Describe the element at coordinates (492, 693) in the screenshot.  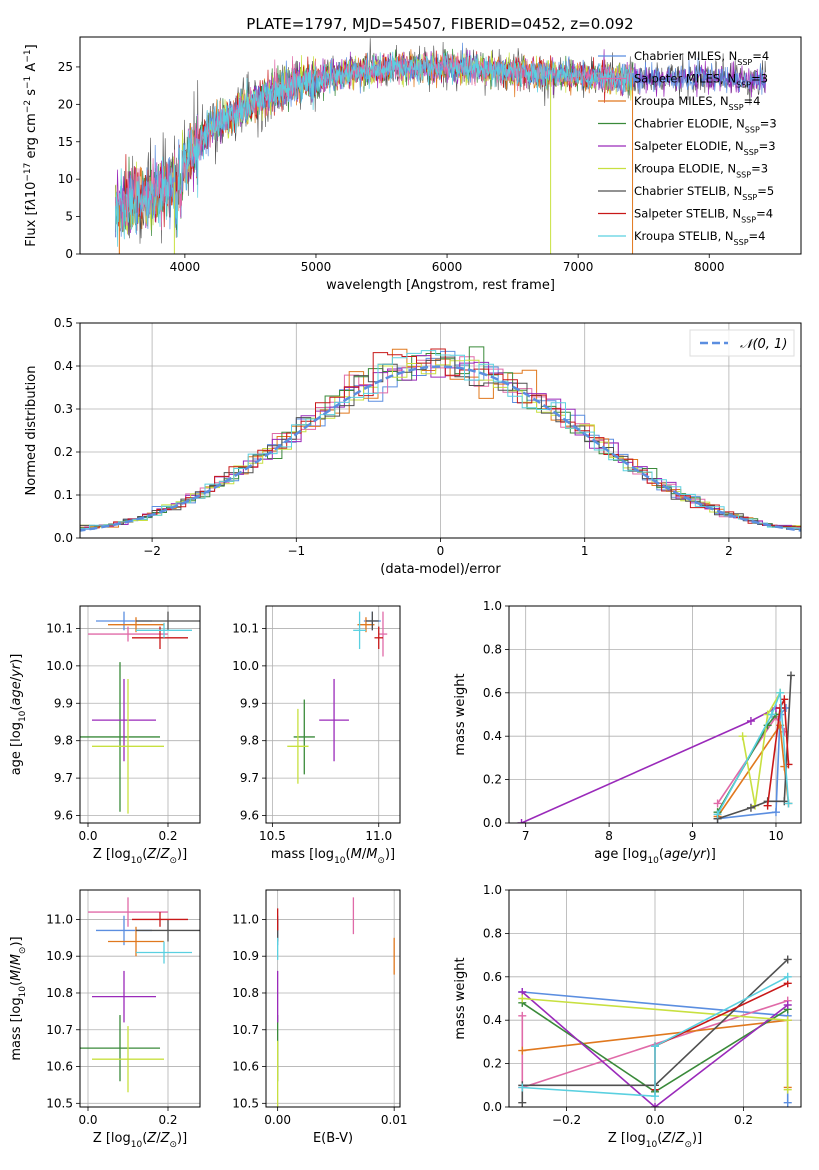
I see `y-tick-label: 0.6` at that location.